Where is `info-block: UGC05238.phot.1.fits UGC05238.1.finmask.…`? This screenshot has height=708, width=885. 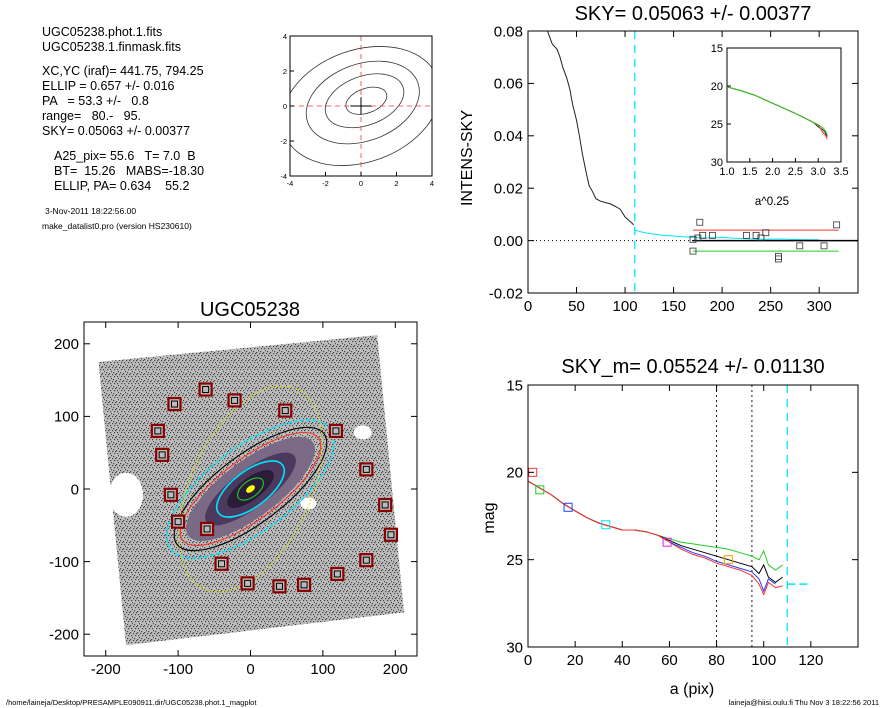
info-block: UGC05238.phot.1.fits UGC05238.1.finmask.… is located at coordinates (123, 128).